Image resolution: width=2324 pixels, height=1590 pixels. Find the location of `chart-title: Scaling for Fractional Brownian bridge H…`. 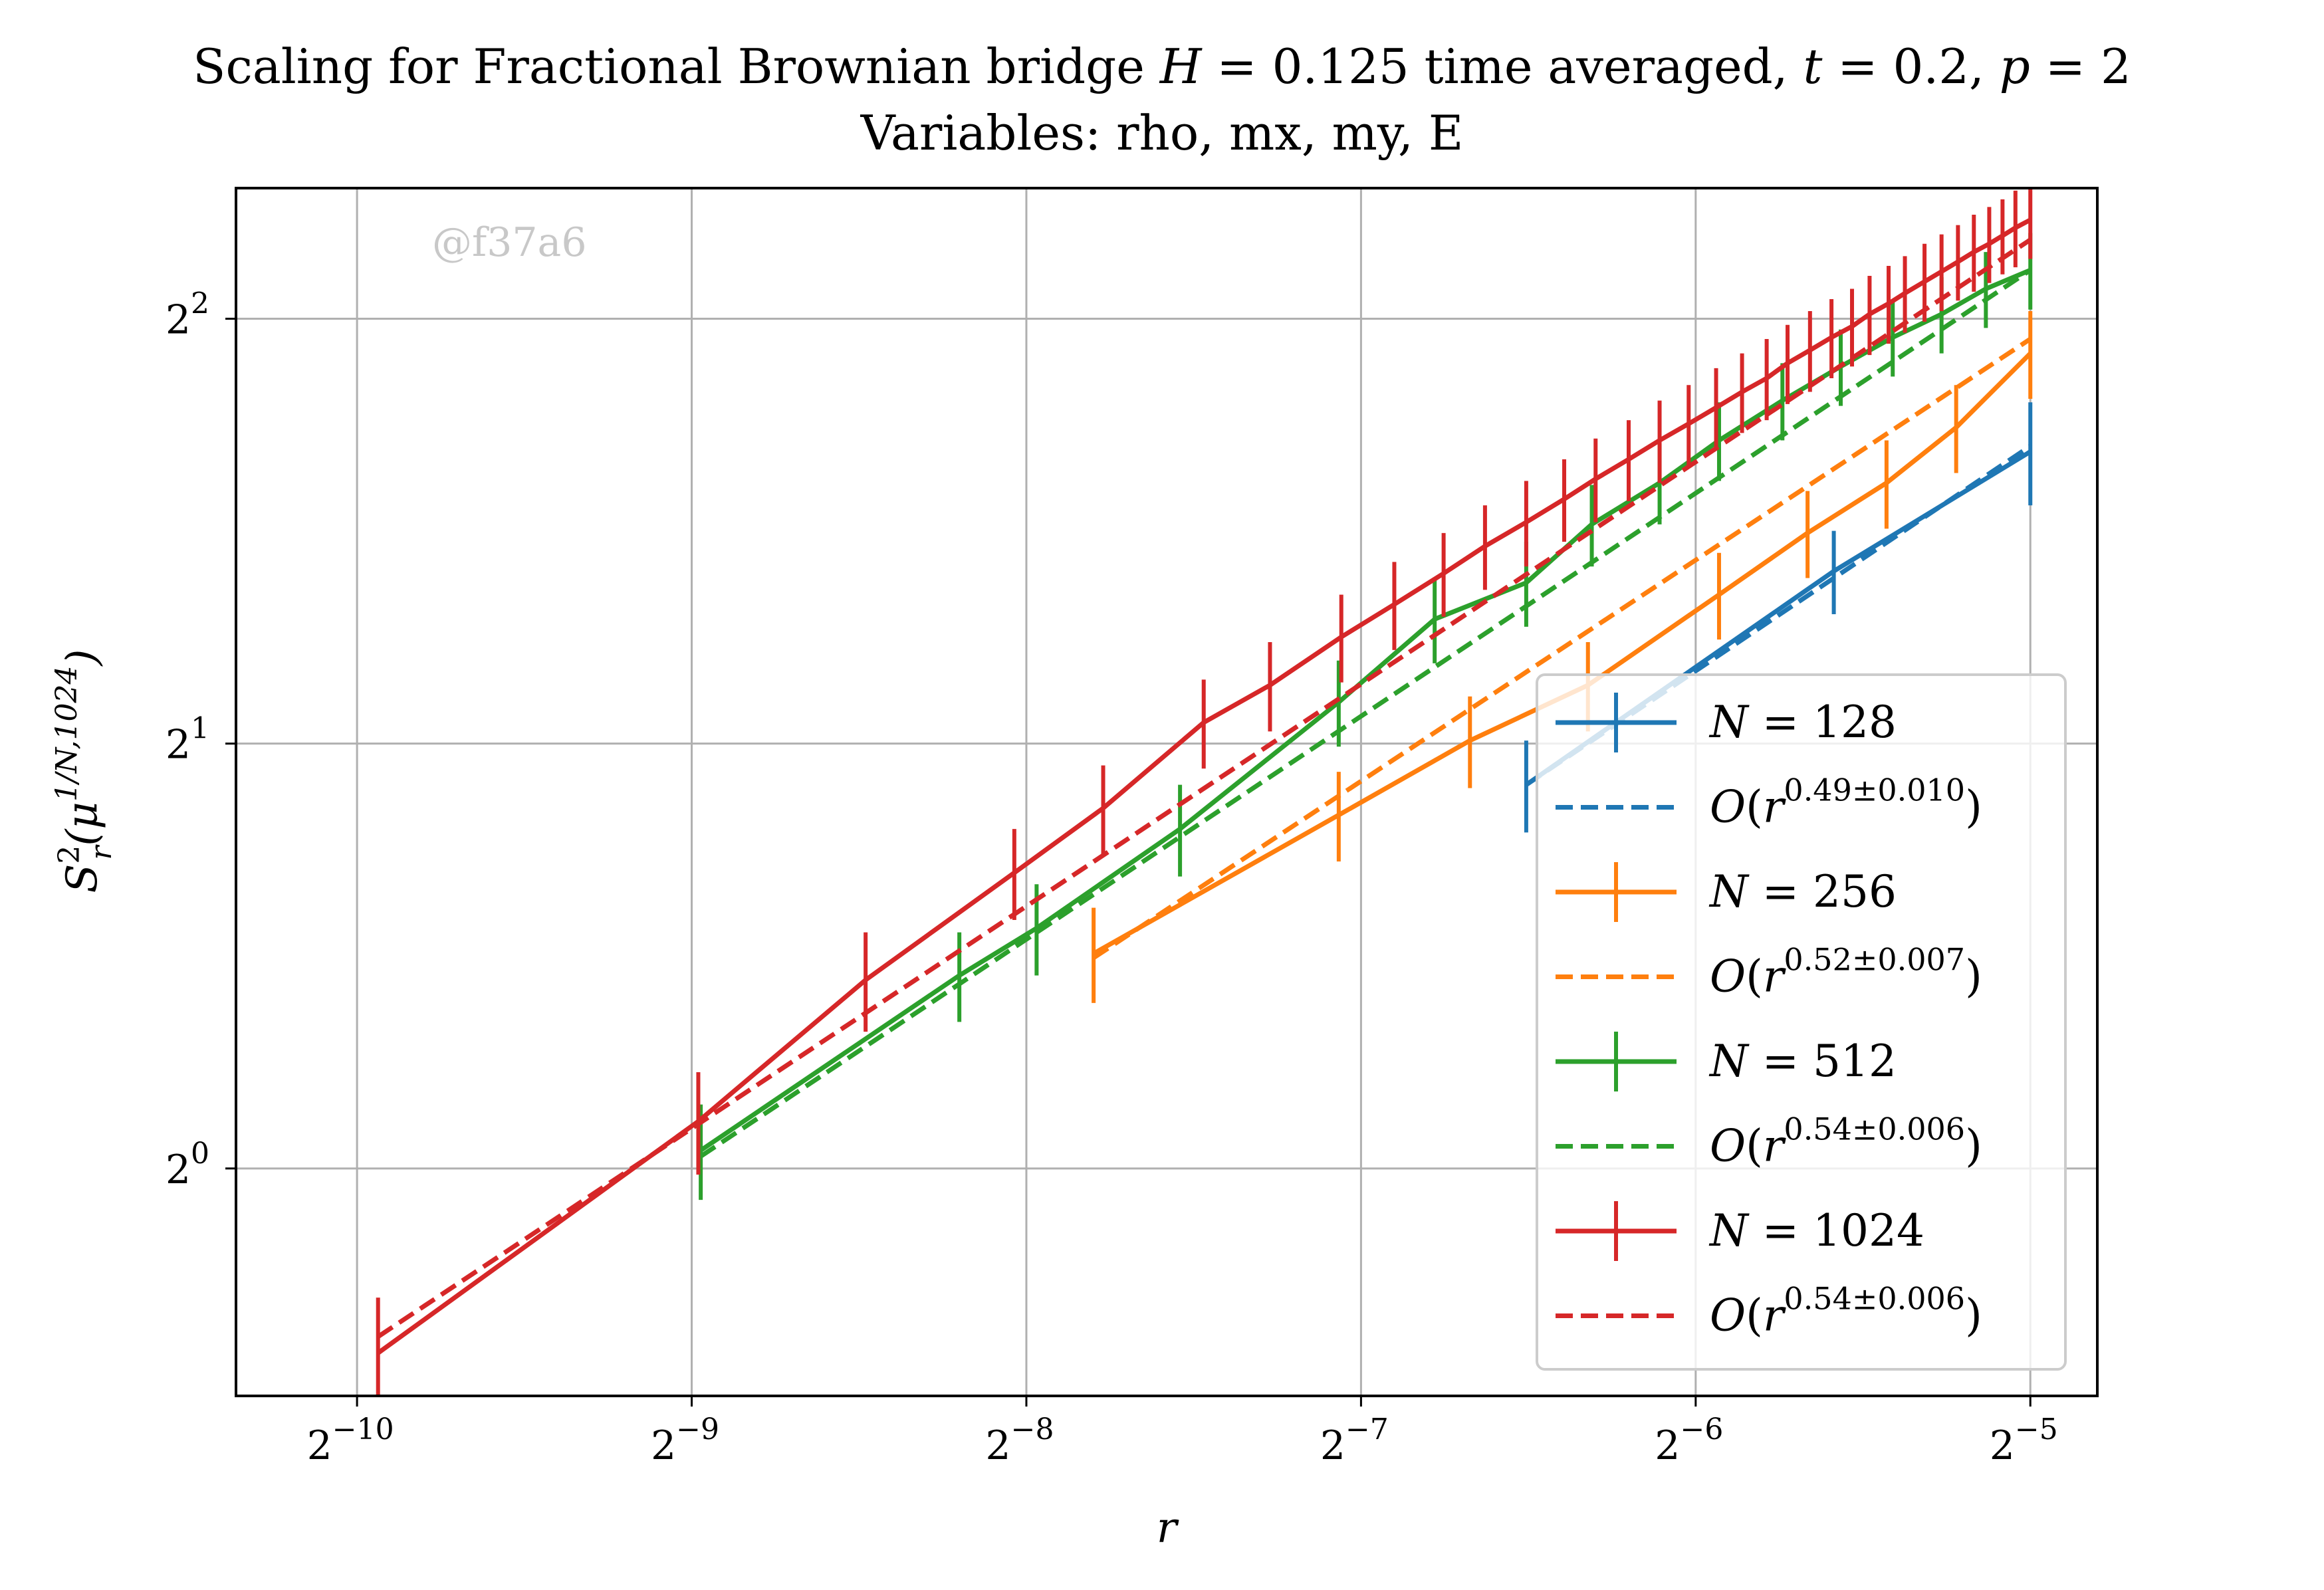

chart-title: Scaling for Fractional Brownian bridge H… is located at coordinates (1162, 66).